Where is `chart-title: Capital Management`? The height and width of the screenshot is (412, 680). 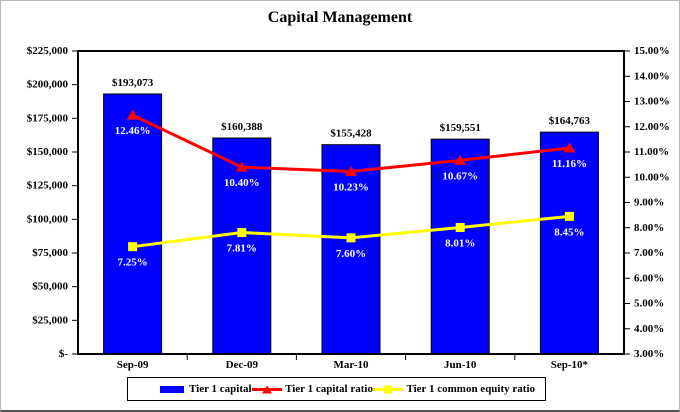
chart-title: Capital Management is located at coordinates (340, 17).